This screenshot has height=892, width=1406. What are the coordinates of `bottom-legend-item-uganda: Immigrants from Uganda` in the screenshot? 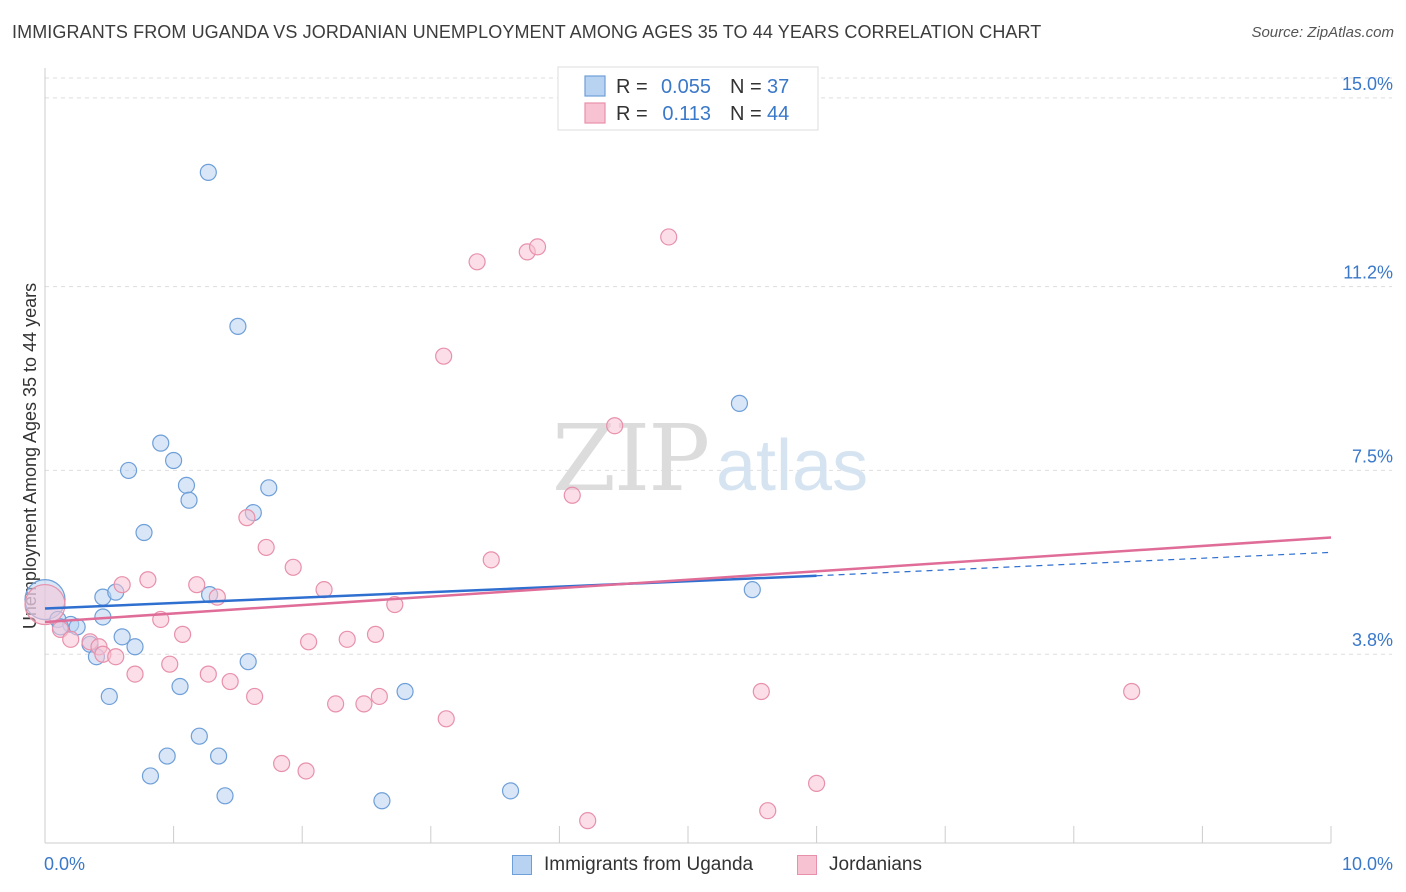 It's located at (632, 865).